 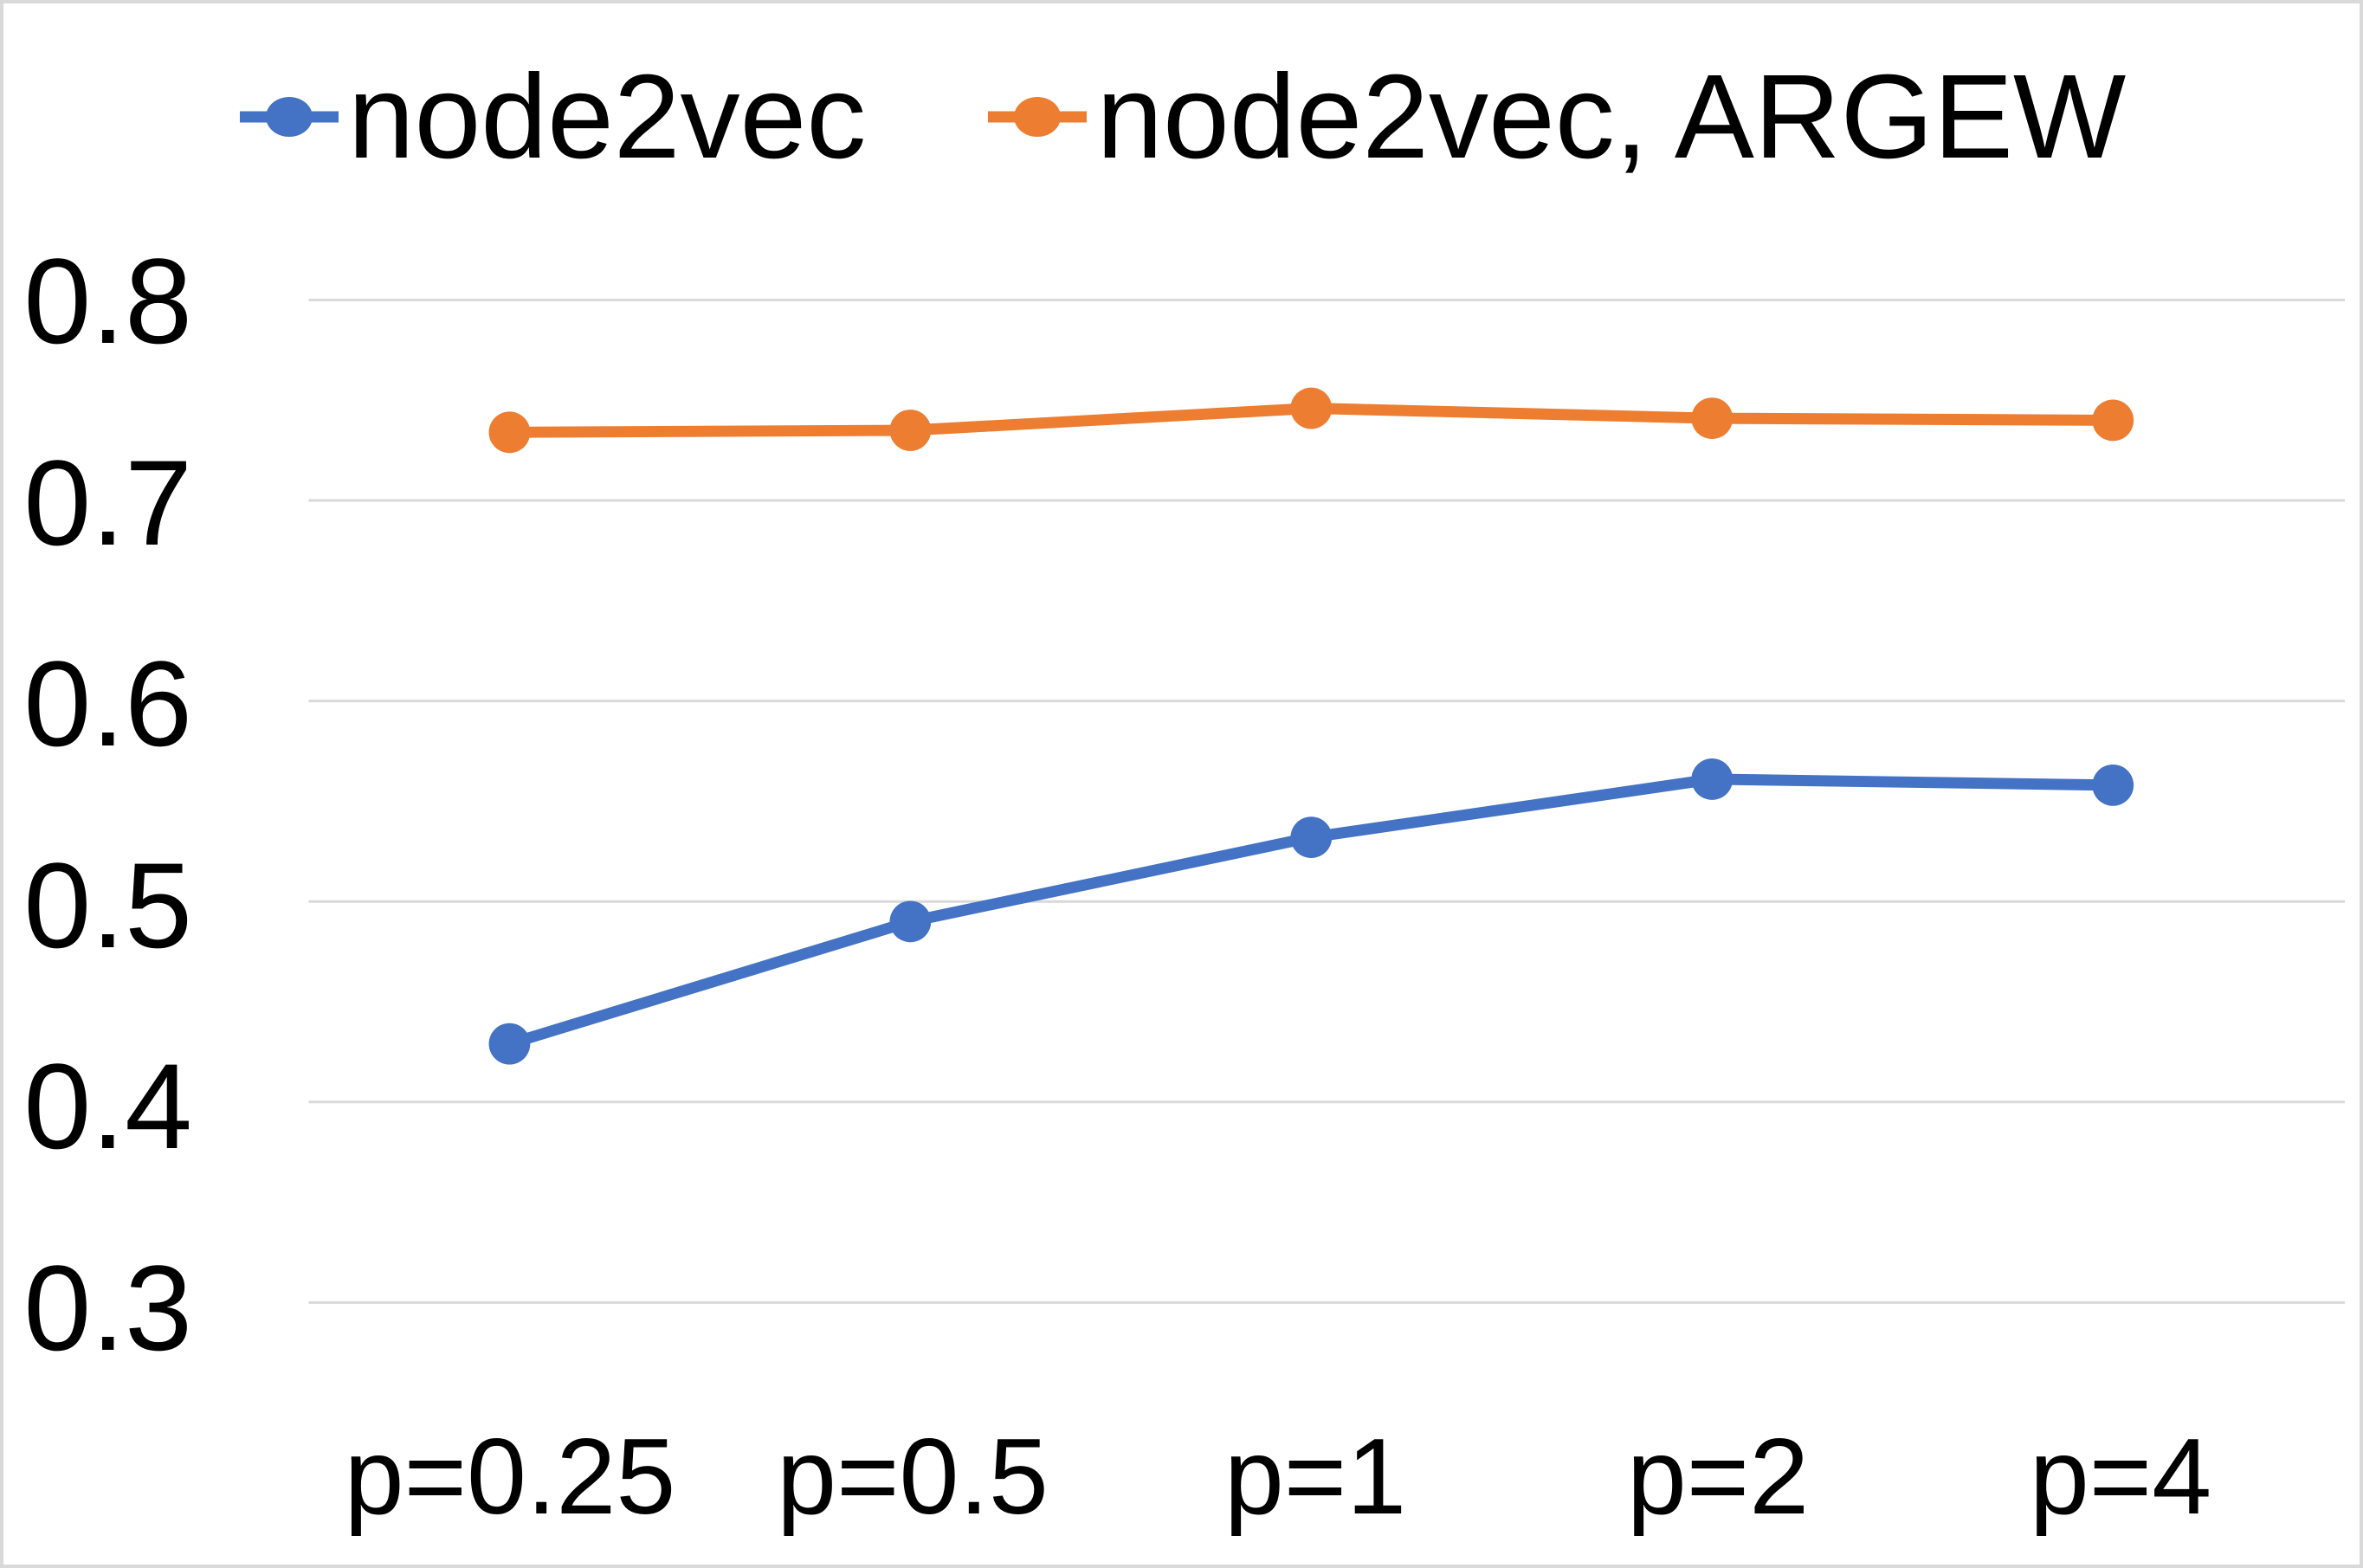 What do you see at coordinates (607, 117) in the screenshot?
I see `legend-label: node2vec` at bounding box center [607, 117].